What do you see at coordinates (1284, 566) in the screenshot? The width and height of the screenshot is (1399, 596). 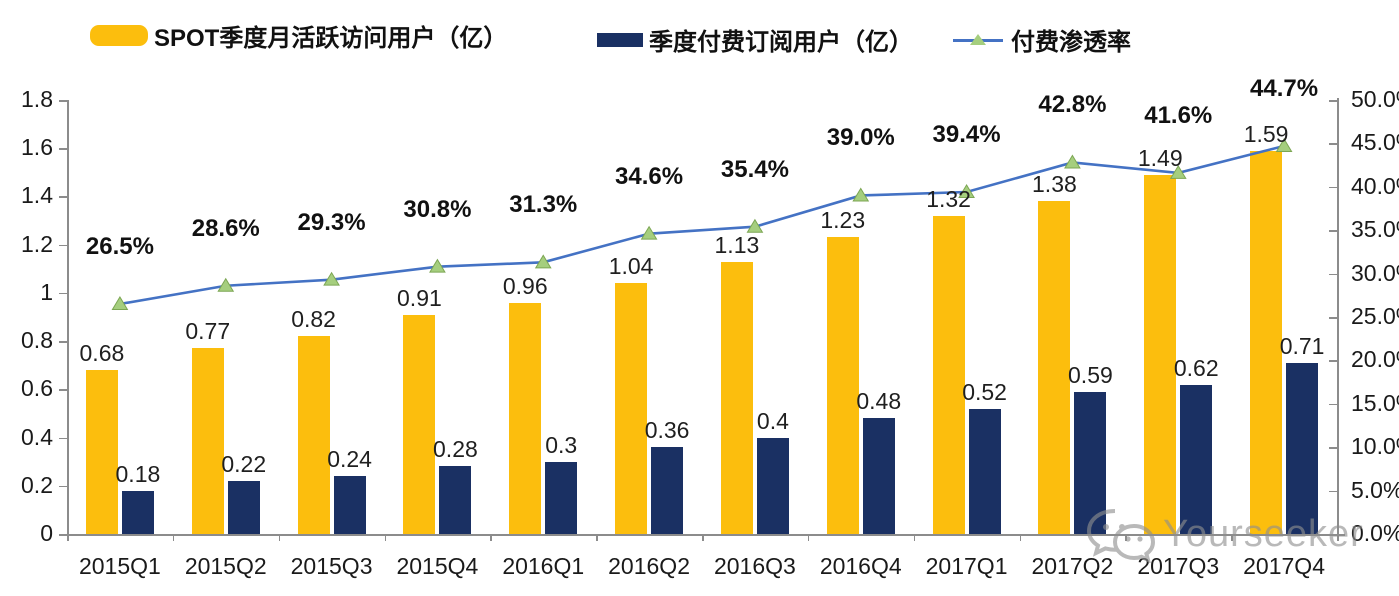 I see `x-axis-category-label: 2017Q4` at bounding box center [1284, 566].